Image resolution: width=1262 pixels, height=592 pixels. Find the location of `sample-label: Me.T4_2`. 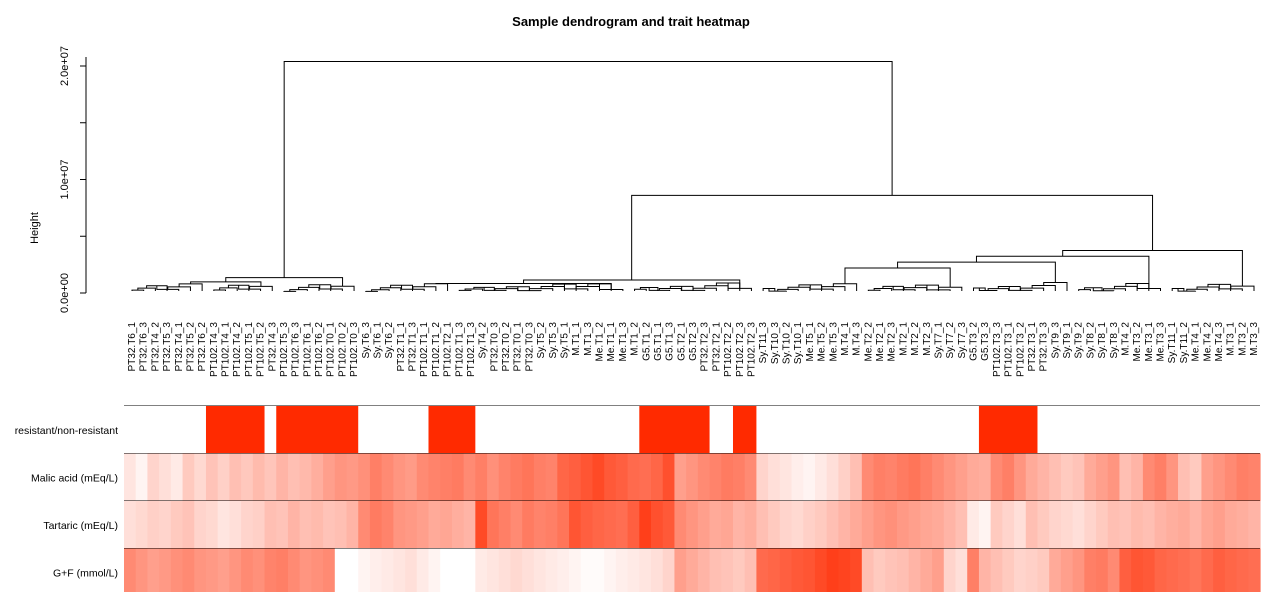

sample-label: Me.T4_2 is located at coordinates (1207, 342).